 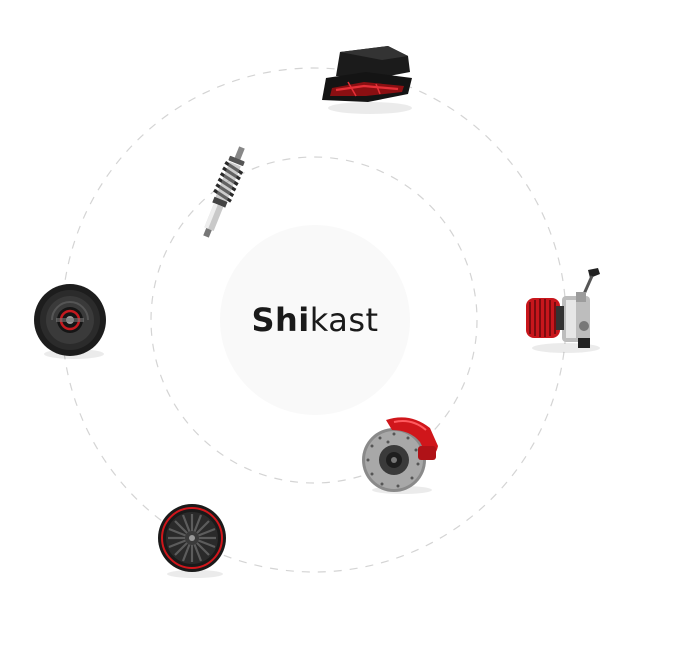 What do you see at coordinates (563, 311) in the screenshot?
I see `carburetor-icon` at bounding box center [563, 311].